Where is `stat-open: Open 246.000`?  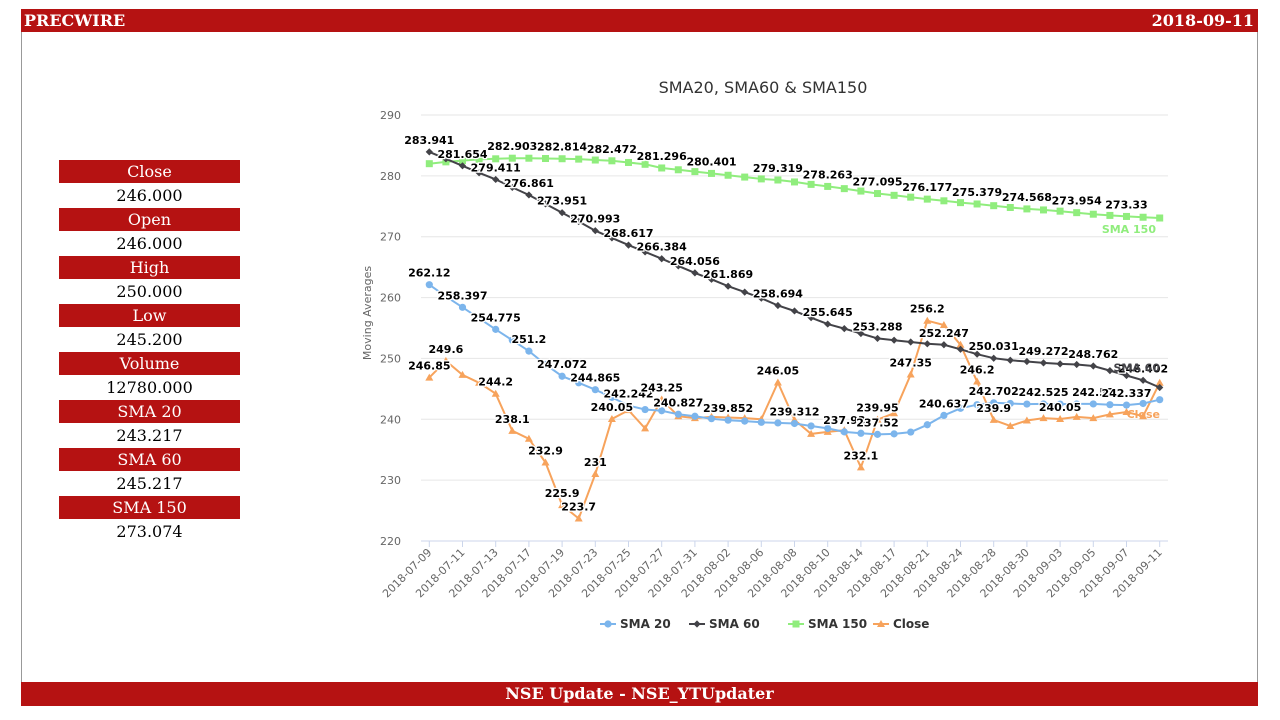
stat-open: Open 246.000 is located at coordinates (149, 232).